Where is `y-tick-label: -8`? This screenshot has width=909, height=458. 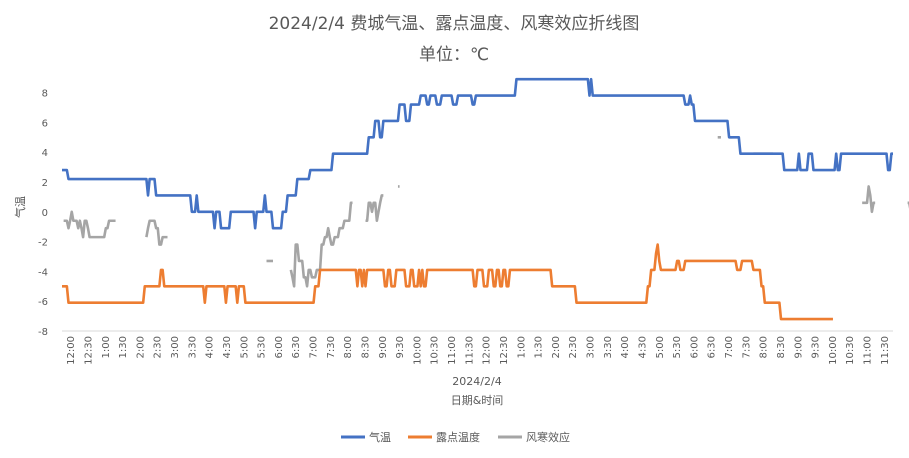
y-tick-label: -8 is located at coordinates (43, 332).